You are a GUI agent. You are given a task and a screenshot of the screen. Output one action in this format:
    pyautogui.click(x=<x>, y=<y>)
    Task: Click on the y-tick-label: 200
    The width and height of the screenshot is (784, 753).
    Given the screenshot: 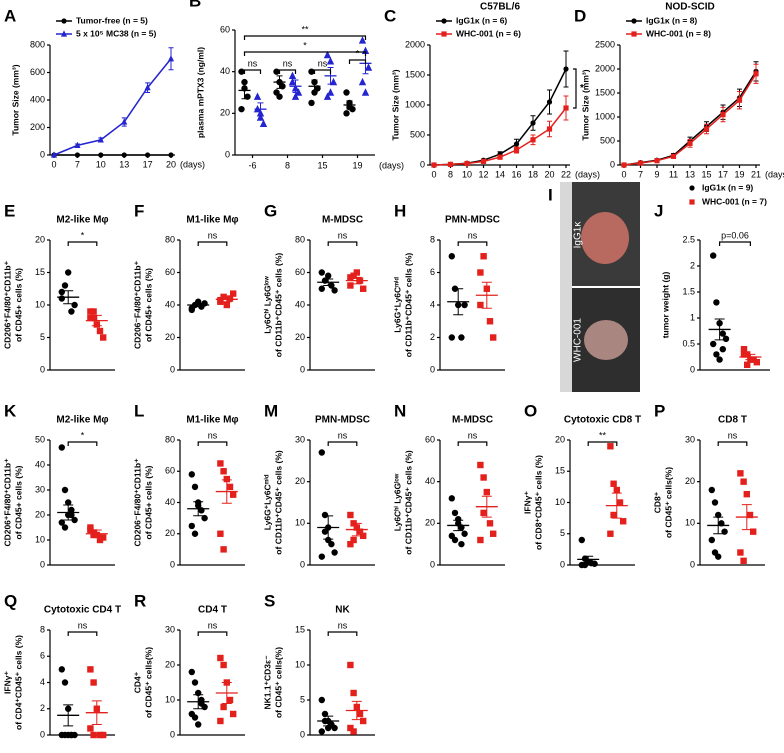 What is the action you would take?
    pyautogui.click(x=37, y=127)
    